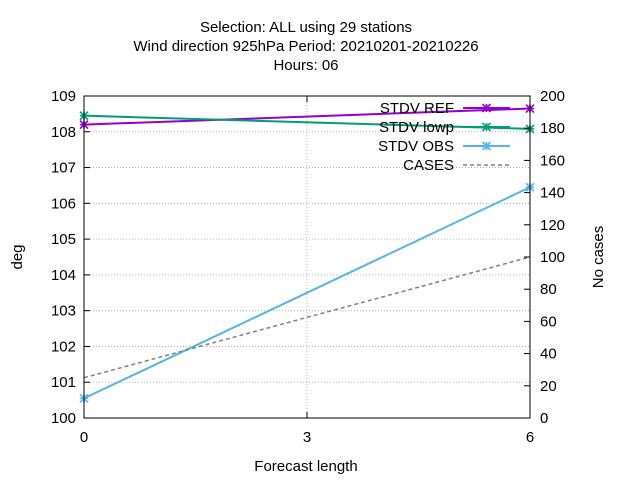  I want to click on y2-tick-label: 100, so click(552, 257).